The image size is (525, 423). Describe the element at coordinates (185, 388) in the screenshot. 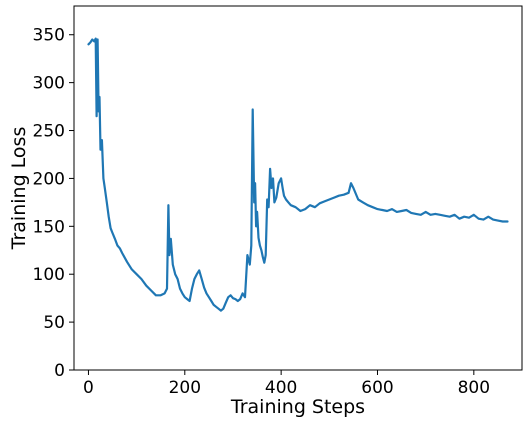

I see `x-tick-label: 200` at that location.